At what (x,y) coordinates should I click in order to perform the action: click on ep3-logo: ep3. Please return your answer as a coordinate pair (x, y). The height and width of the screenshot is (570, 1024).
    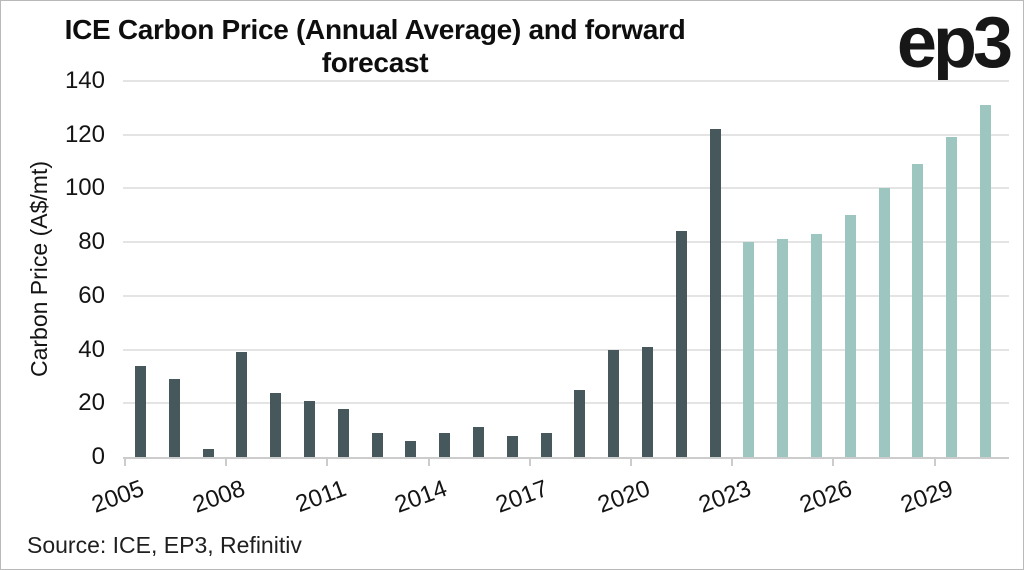
    Looking at the image, I should click on (954, 43).